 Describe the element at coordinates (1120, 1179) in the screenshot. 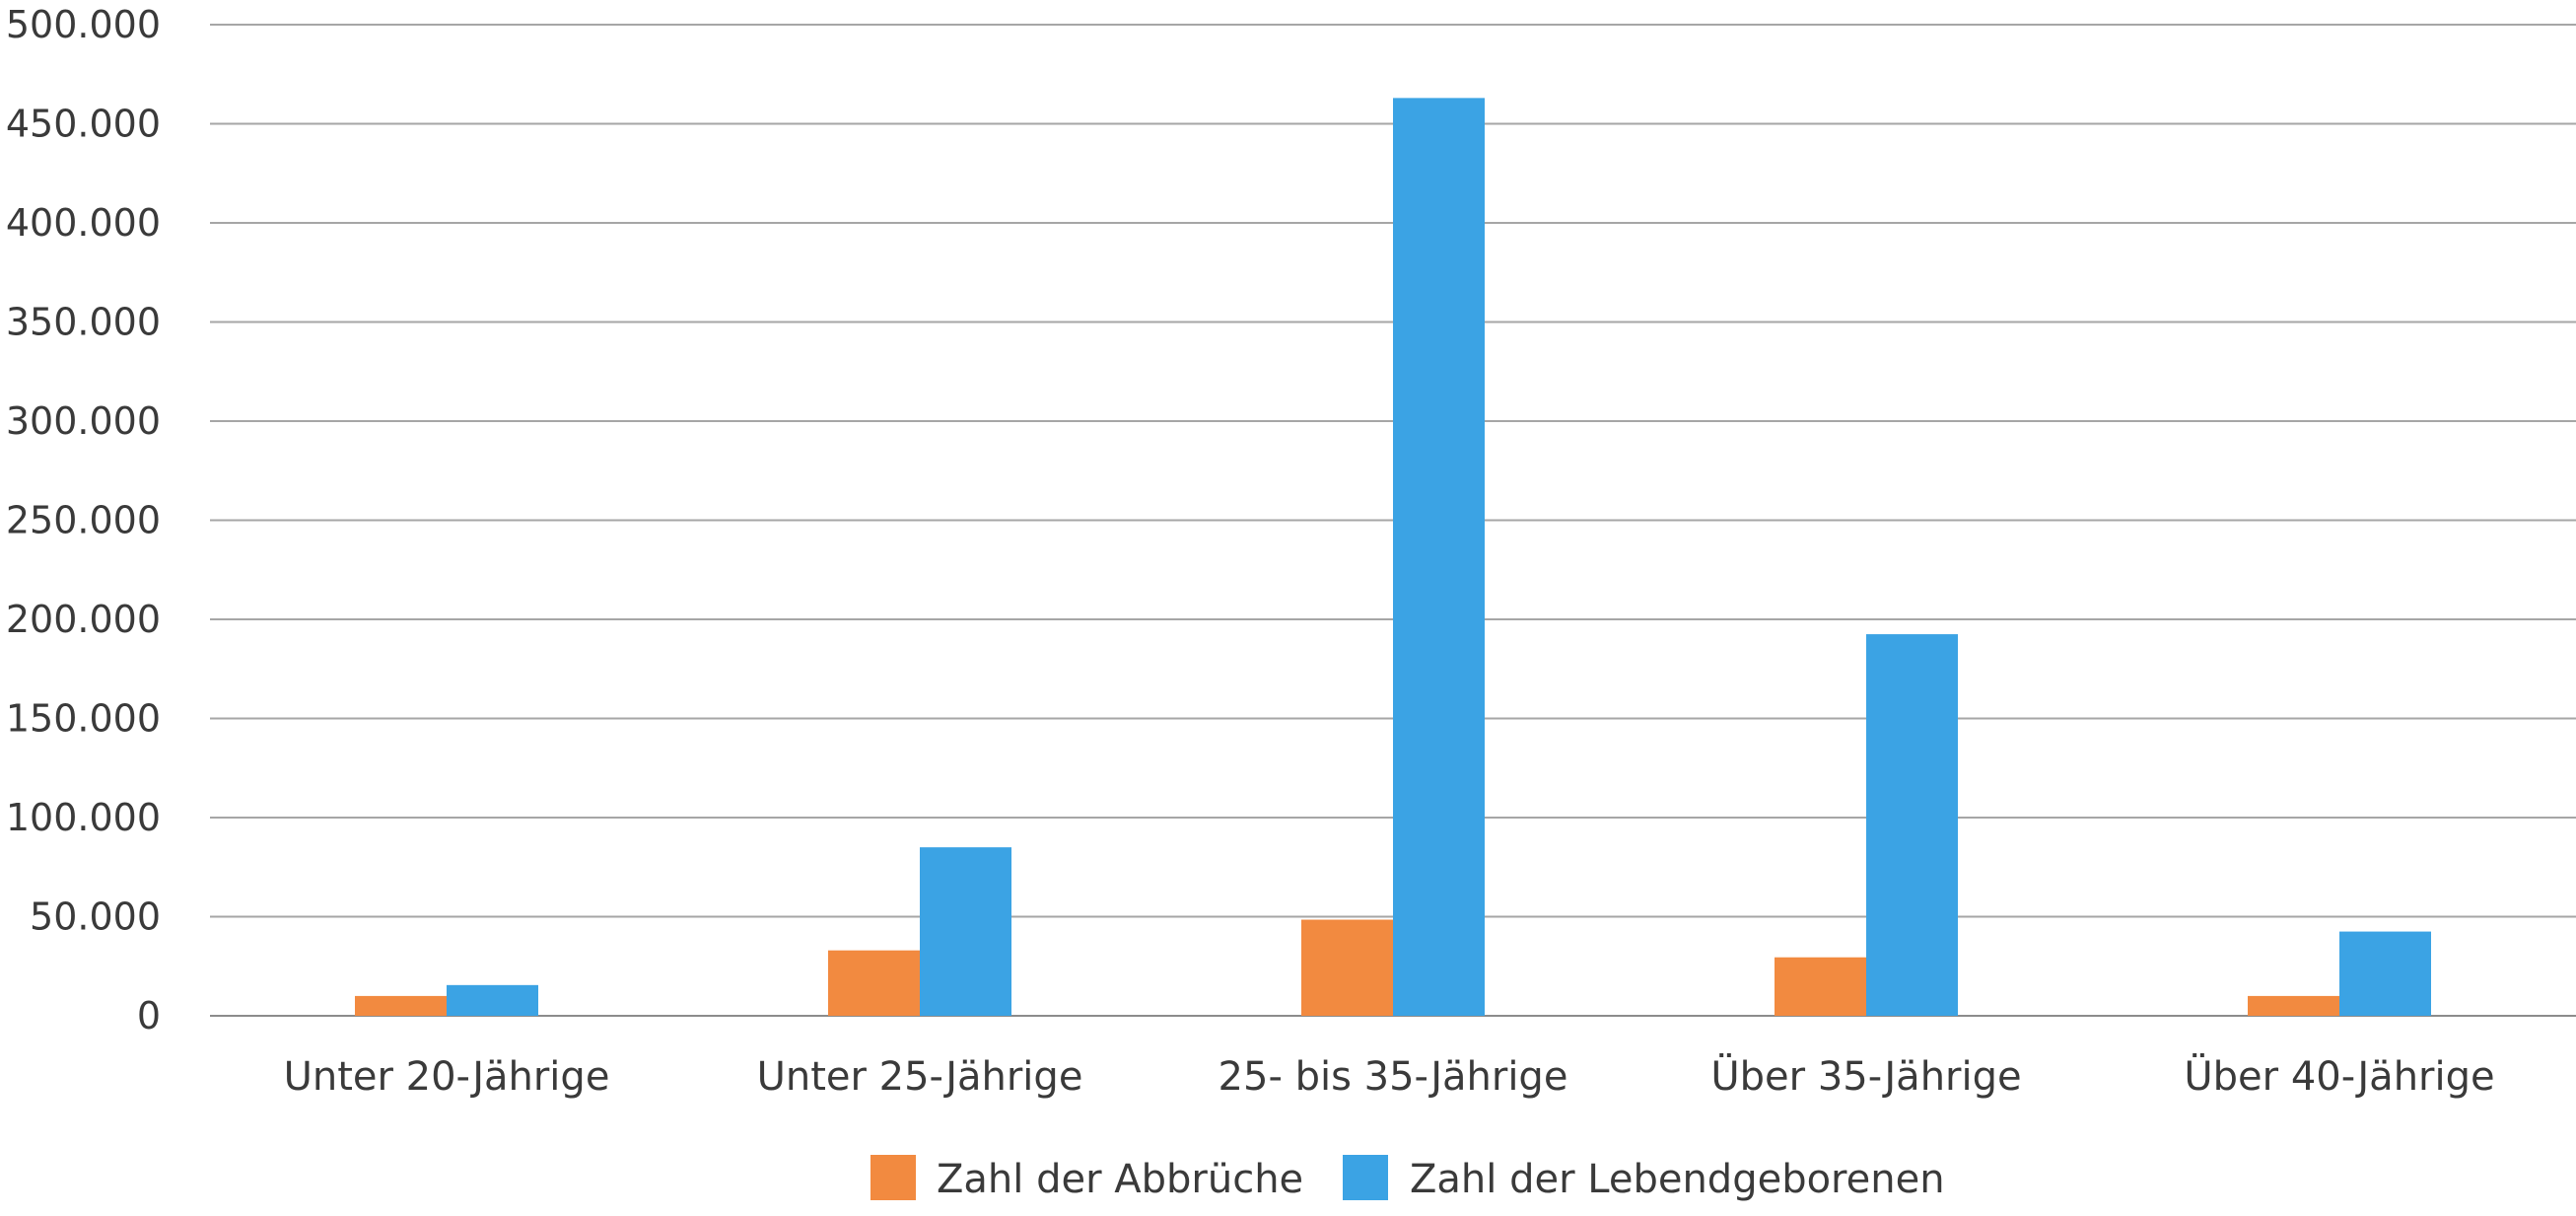

I see `legend-label: Zahl der Abbrüche` at that location.